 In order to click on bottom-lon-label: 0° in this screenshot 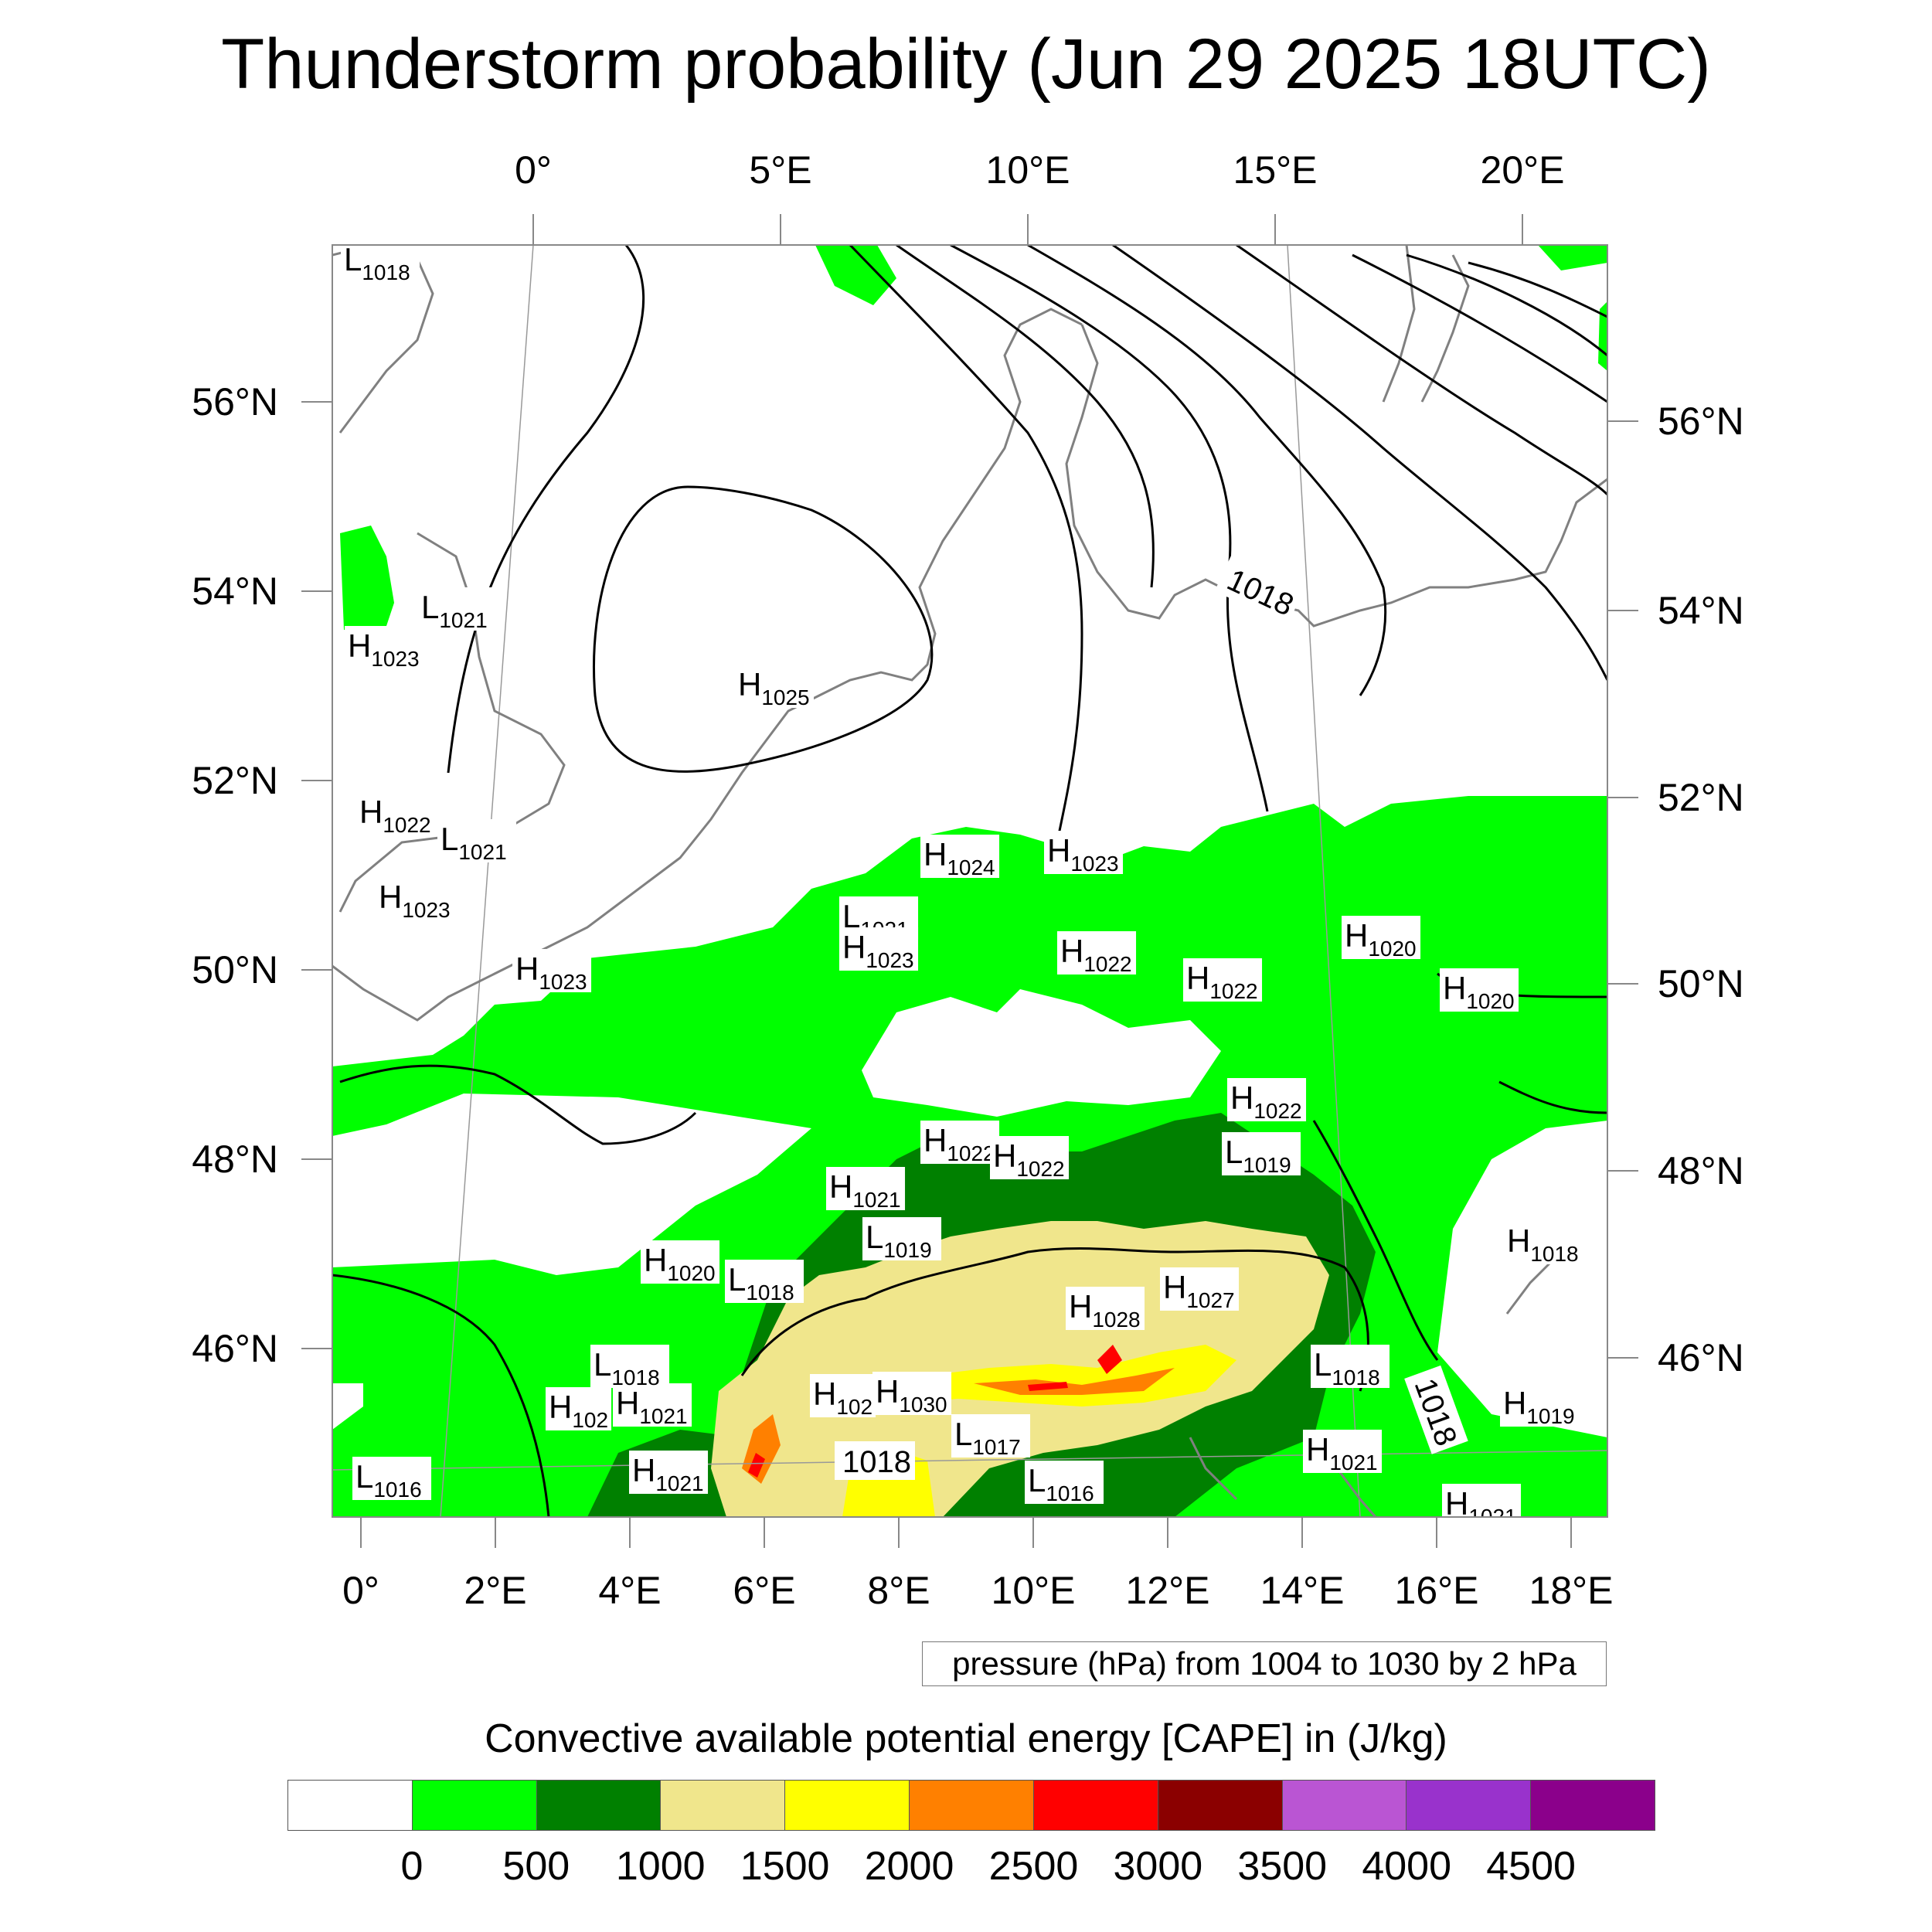, I will do `click(360, 1590)`.